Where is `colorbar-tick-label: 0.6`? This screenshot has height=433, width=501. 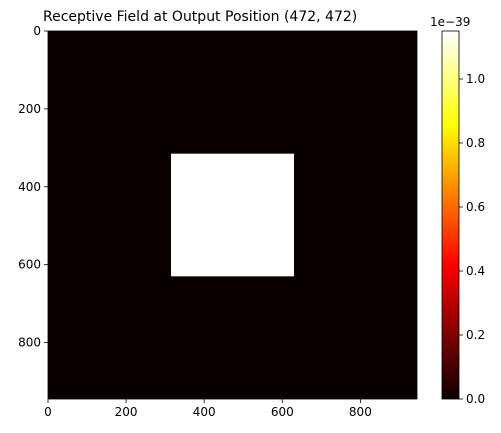 colorbar-tick-label: 0.6 is located at coordinates (475, 207).